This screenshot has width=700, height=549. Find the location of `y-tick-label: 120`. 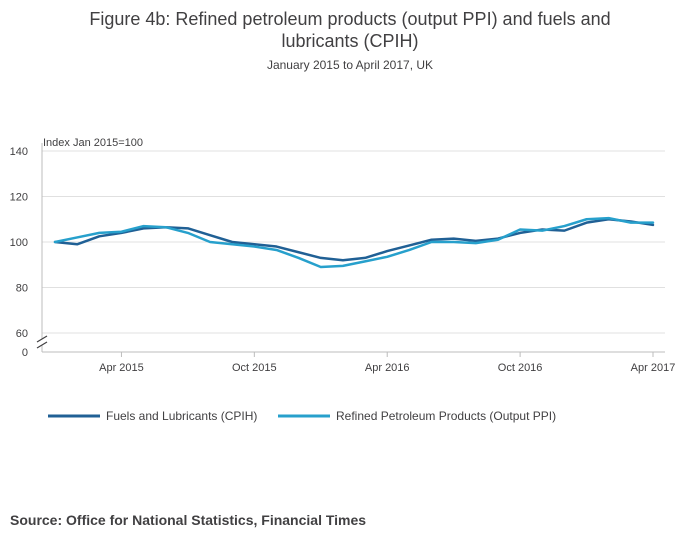

y-tick-label: 120 is located at coordinates (19, 198).